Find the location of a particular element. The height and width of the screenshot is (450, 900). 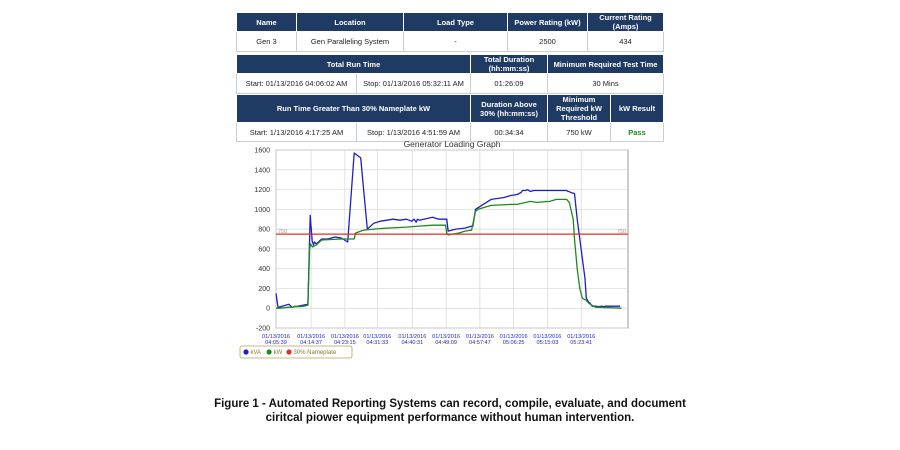

x-tick-time: 04:31:33 is located at coordinates (377, 343).